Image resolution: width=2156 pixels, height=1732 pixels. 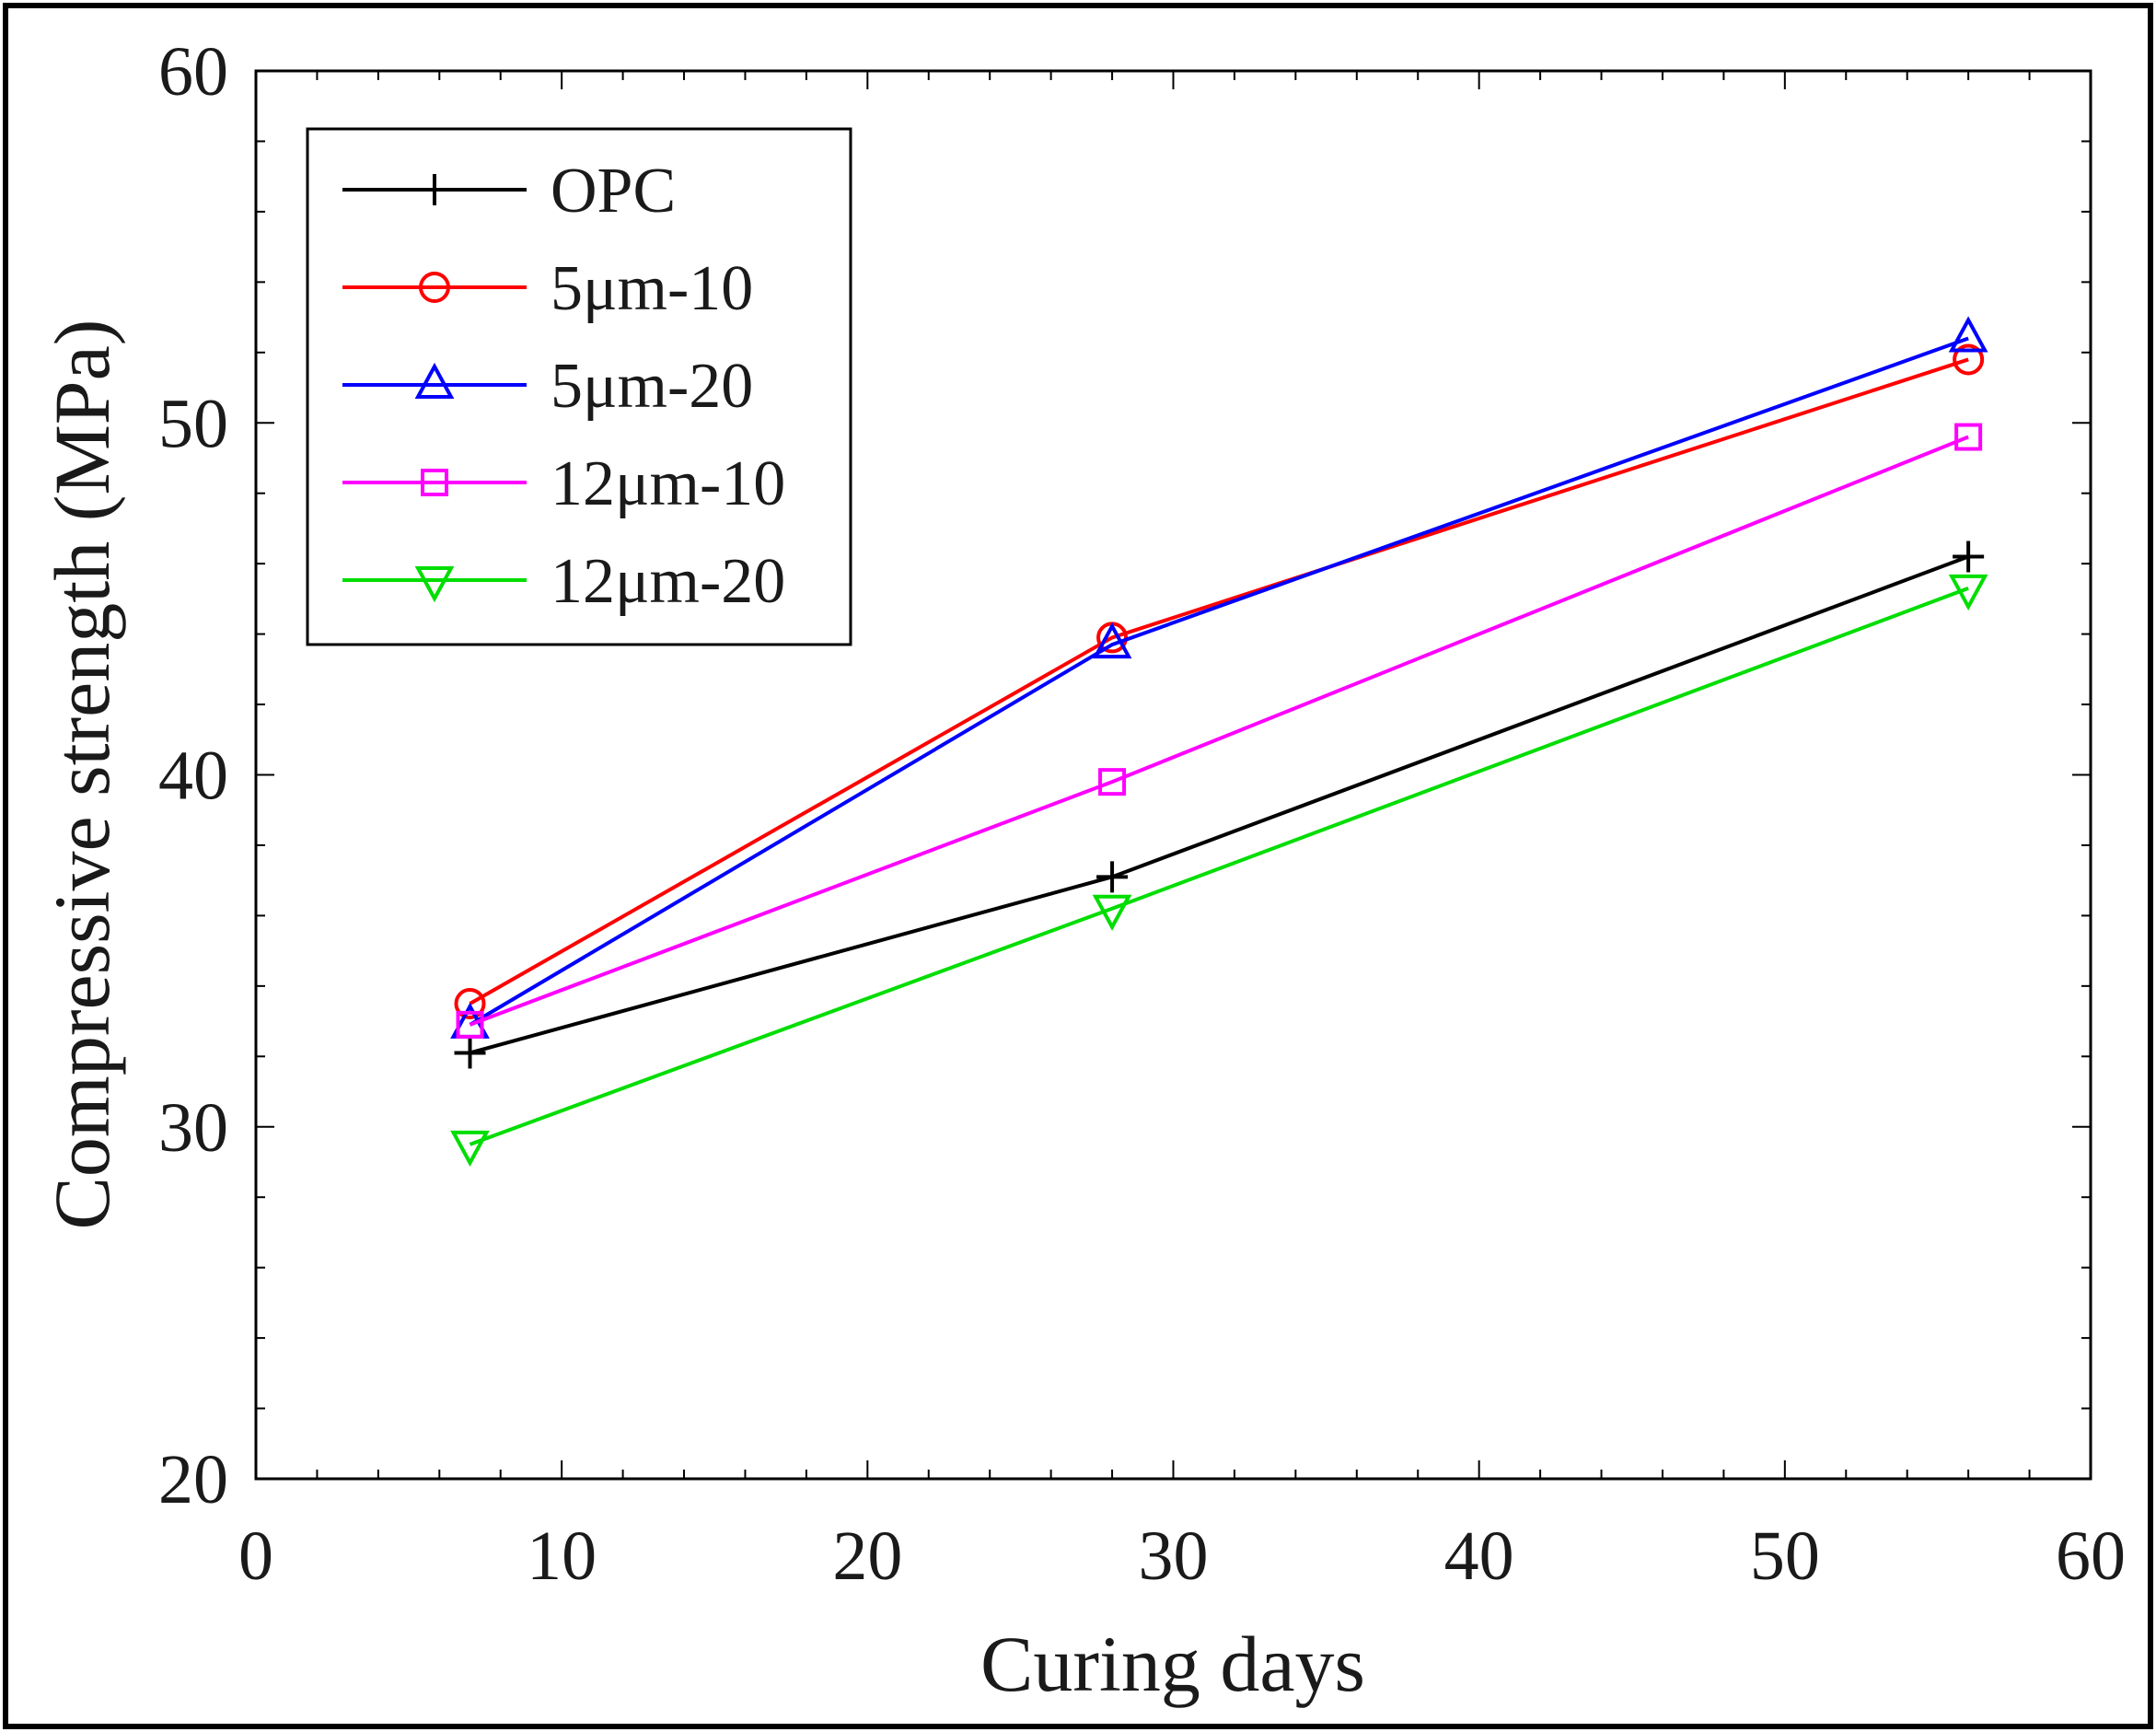 What do you see at coordinates (547, 386) in the screenshot?
I see `legend-item: 5μm-20` at bounding box center [547, 386].